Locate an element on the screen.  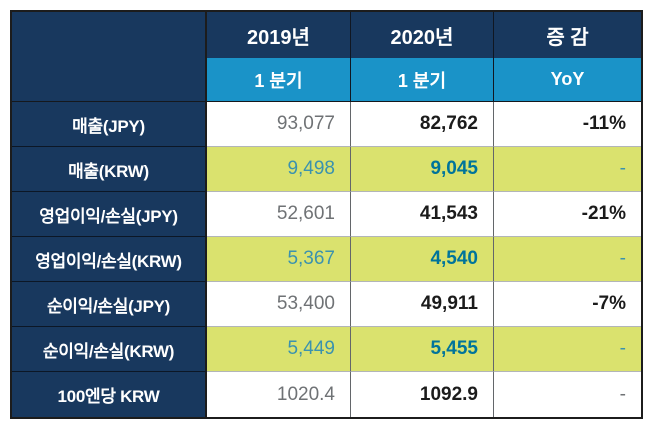
header-year-2019: 2019년 is located at coordinates (279, 35).